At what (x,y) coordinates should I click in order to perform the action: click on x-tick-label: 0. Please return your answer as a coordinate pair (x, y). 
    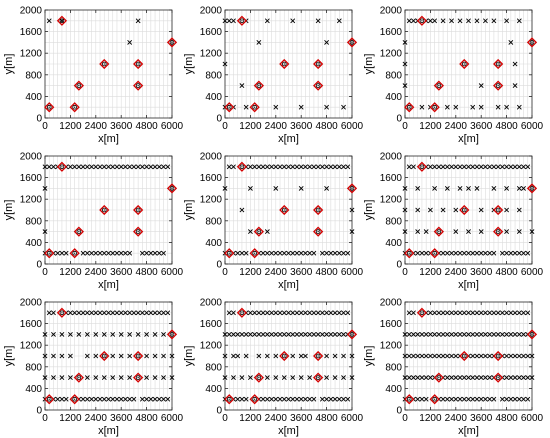
    Looking at the image, I should click on (405, 418).